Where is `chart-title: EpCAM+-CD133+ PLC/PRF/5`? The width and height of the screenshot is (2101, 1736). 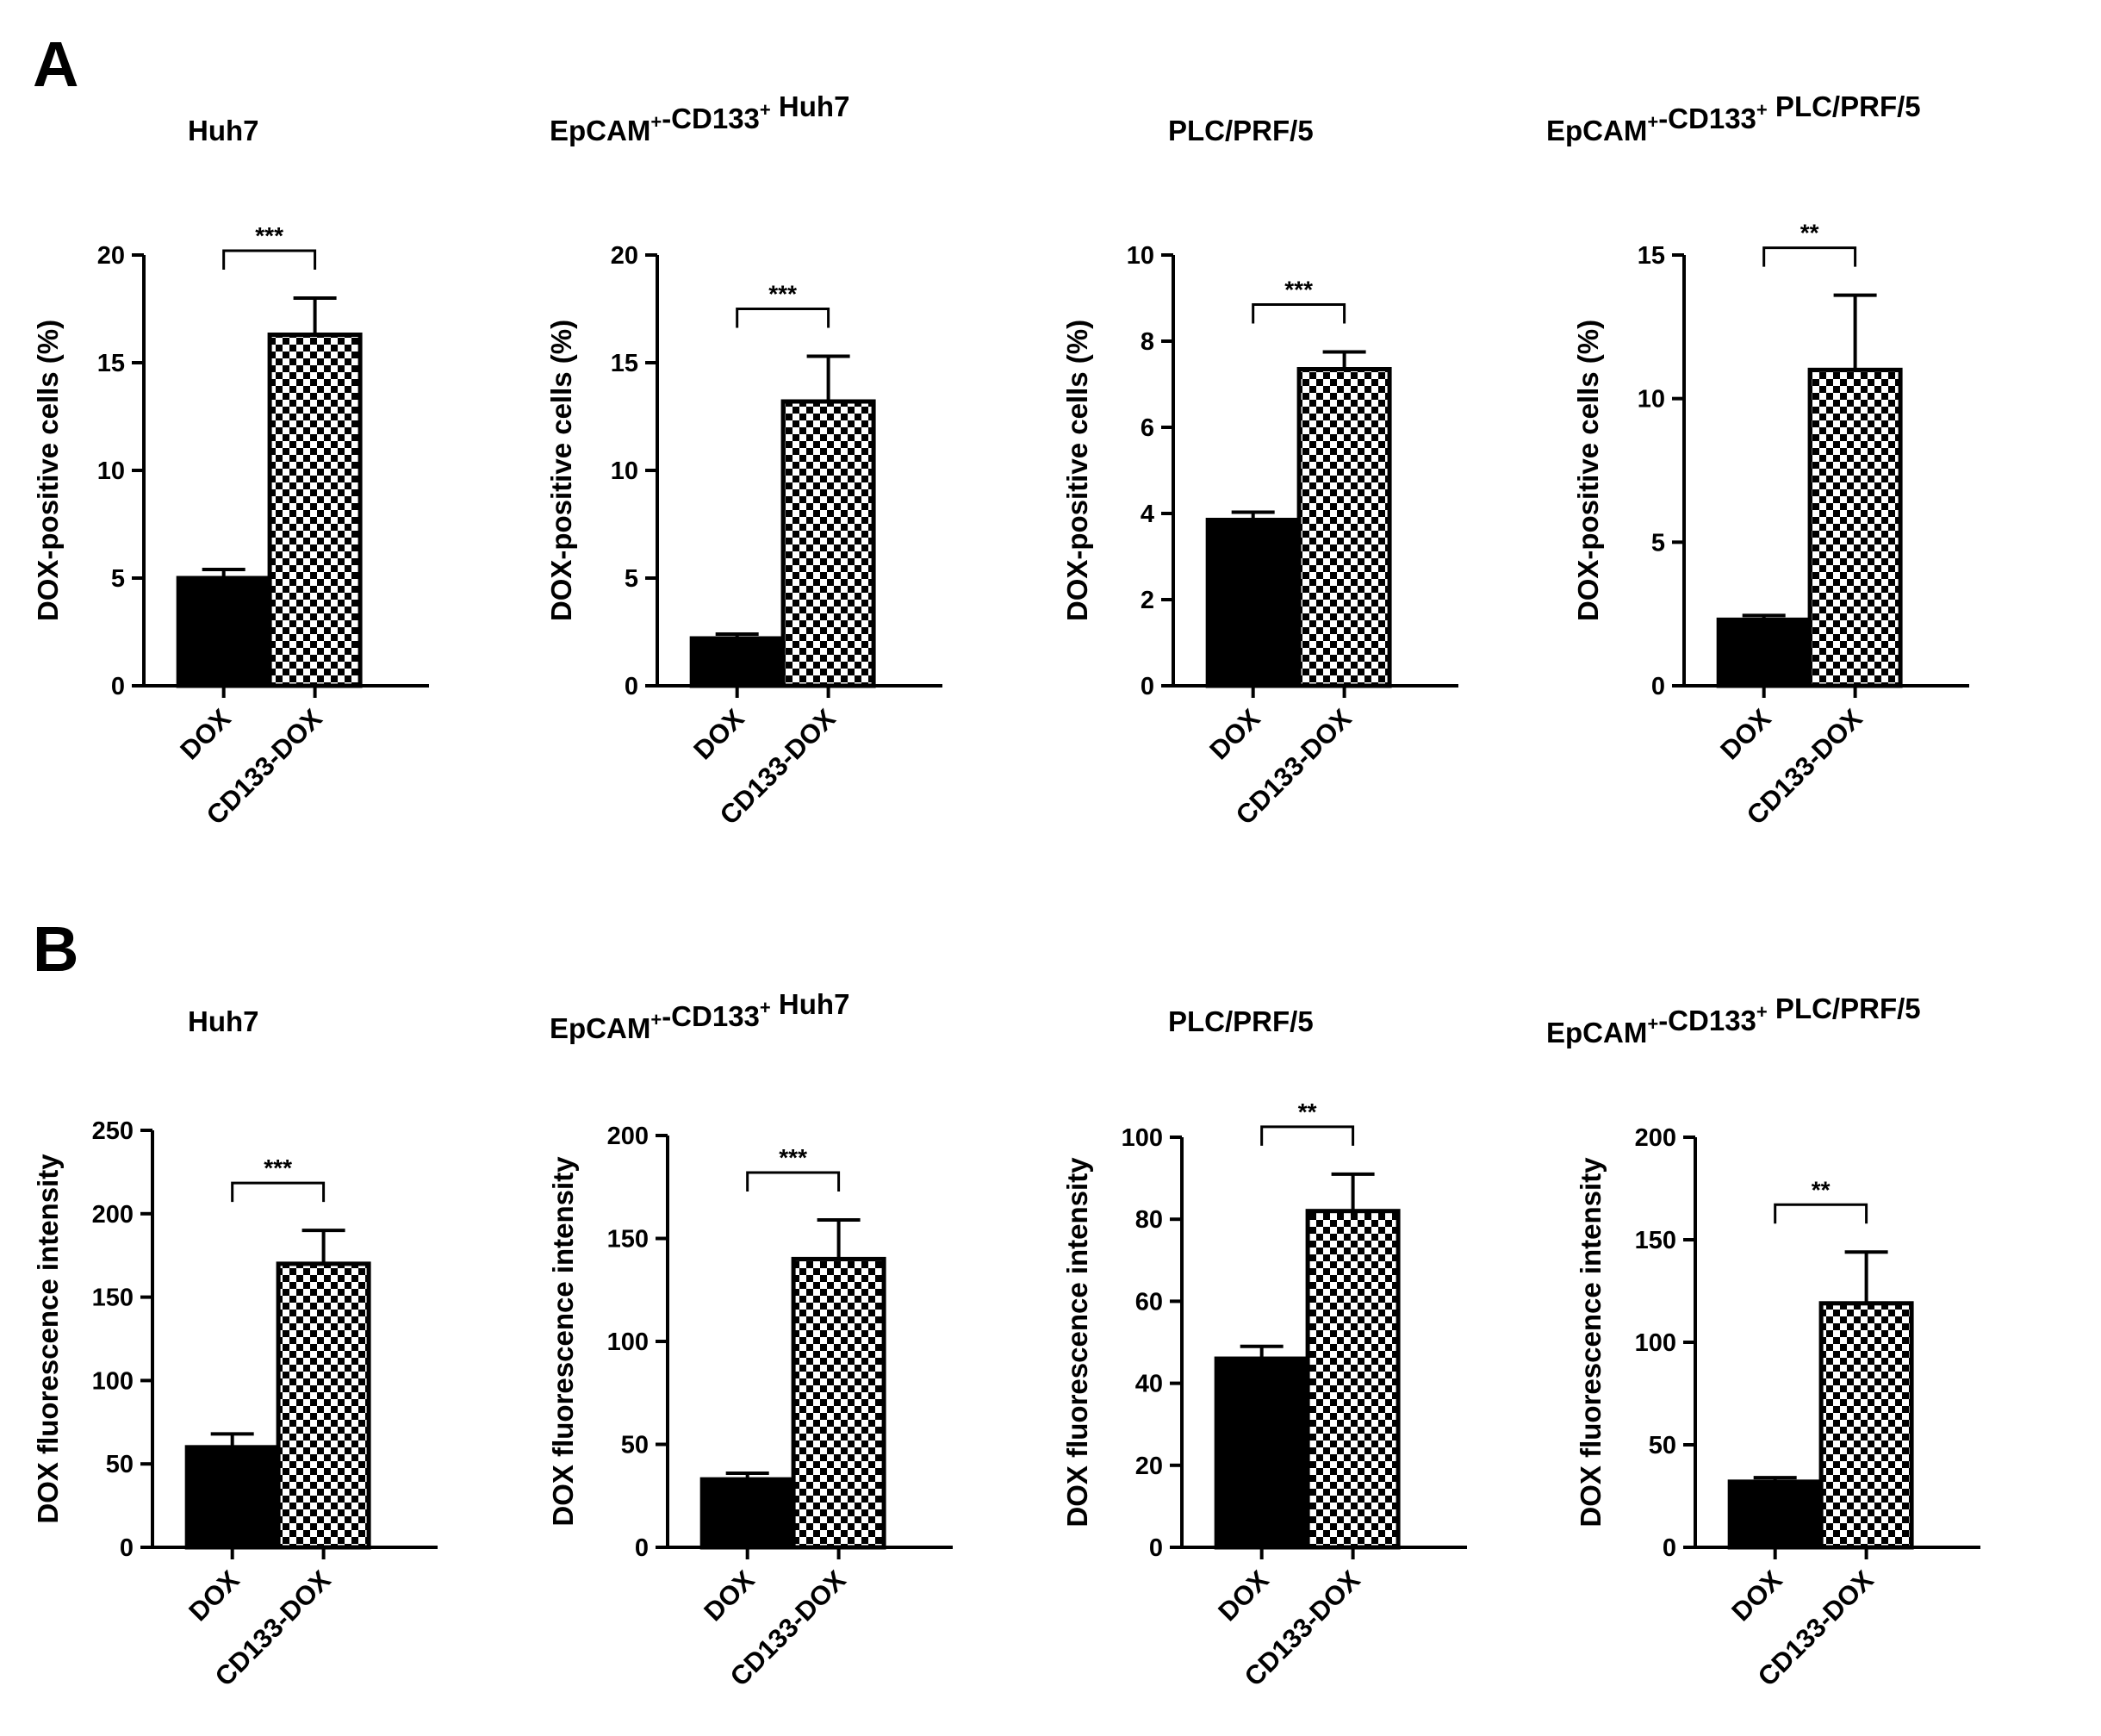
chart-title: EpCAM+-CD133+ PLC/PRF/5 is located at coordinates (1733, 118).